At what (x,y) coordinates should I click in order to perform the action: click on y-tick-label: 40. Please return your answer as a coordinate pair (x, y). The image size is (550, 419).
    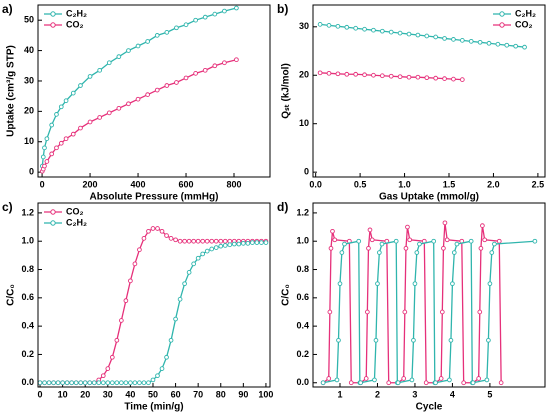
    Looking at the image, I should click on (29, 50).